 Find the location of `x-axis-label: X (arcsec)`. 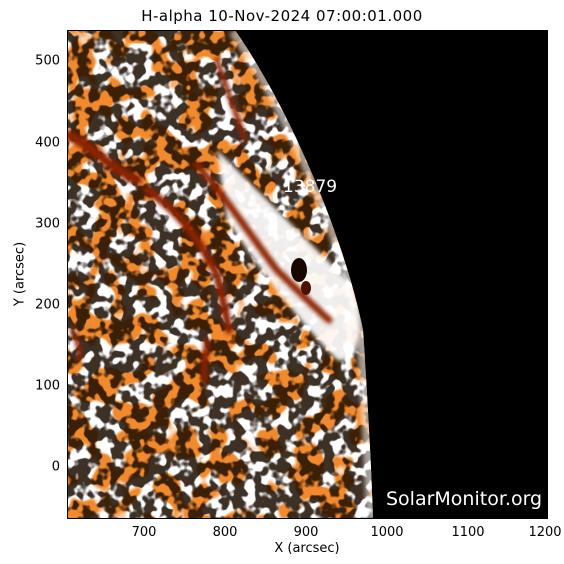

x-axis-label: X (arcsec) is located at coordinates (307, 548).